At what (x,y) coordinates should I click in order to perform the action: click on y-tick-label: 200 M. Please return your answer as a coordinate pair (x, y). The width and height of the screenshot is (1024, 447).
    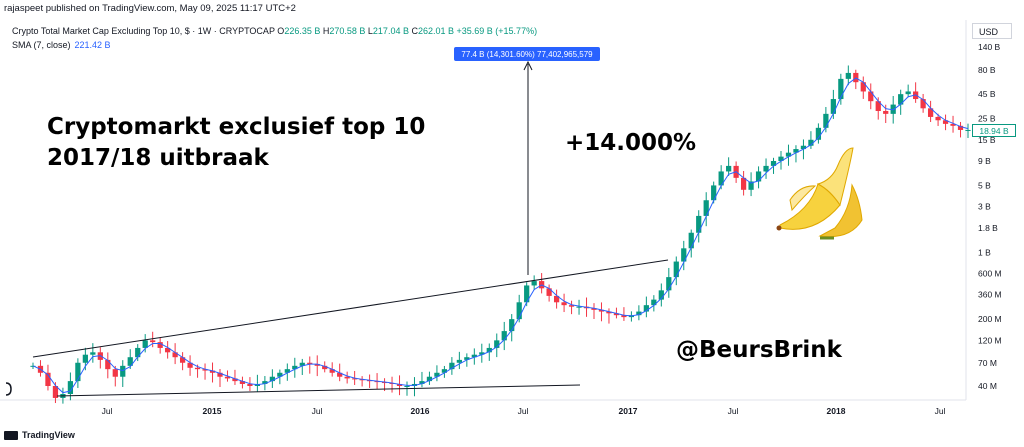
    Looking at the image, I should click on (990, 319).